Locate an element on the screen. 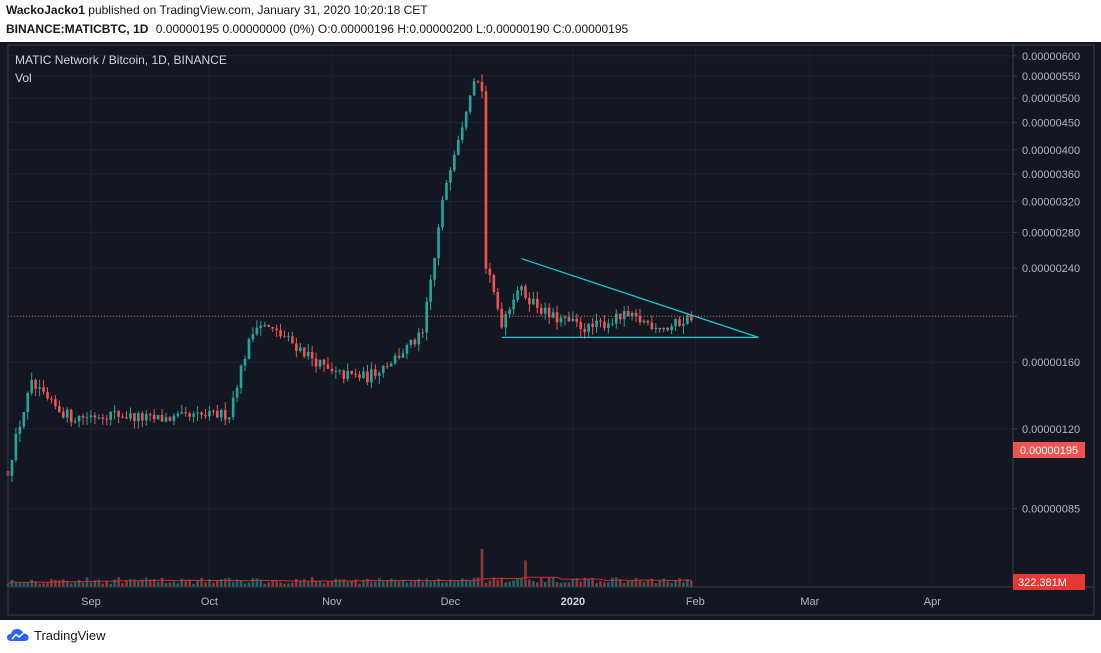  price-tick-label: 0.00000120 is located at coordinates (1051, 430).